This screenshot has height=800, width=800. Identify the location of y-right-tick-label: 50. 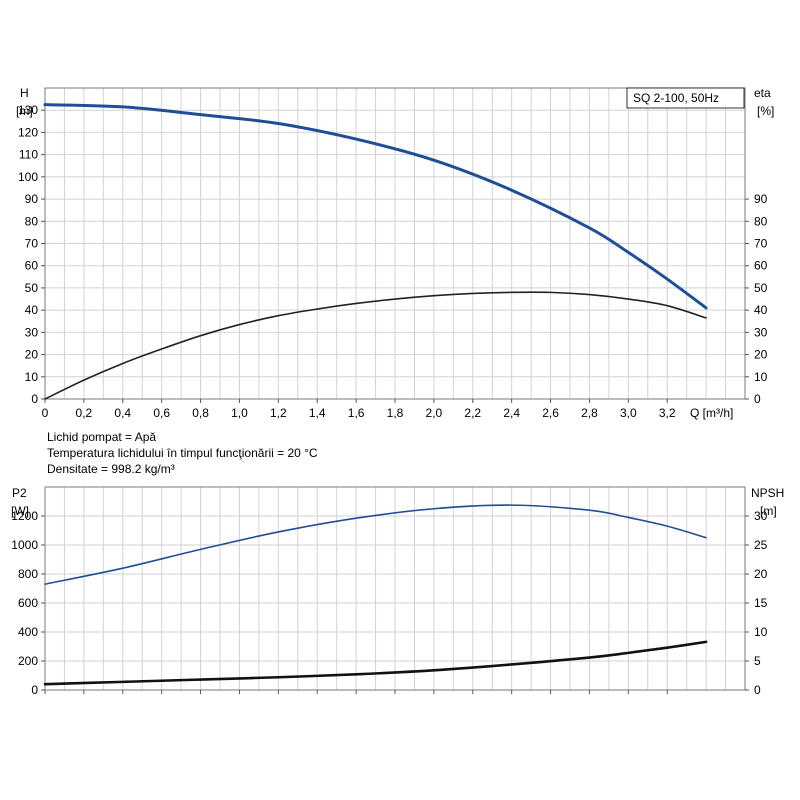
(761, 288).